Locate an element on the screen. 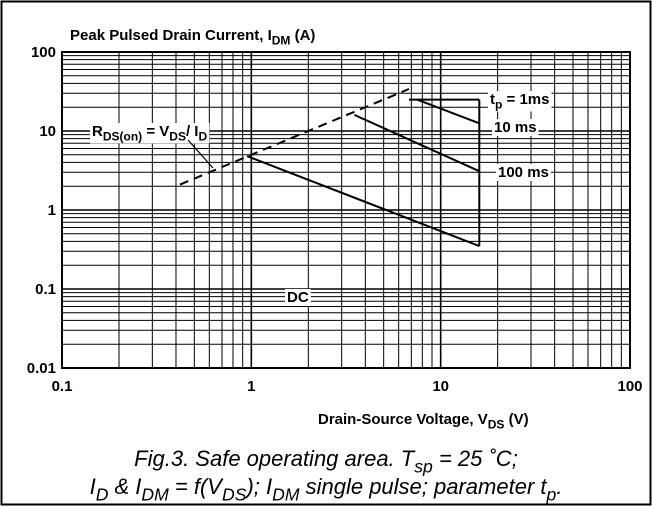  y-tick-label: 0.01 is located at coordinates (41, 368).